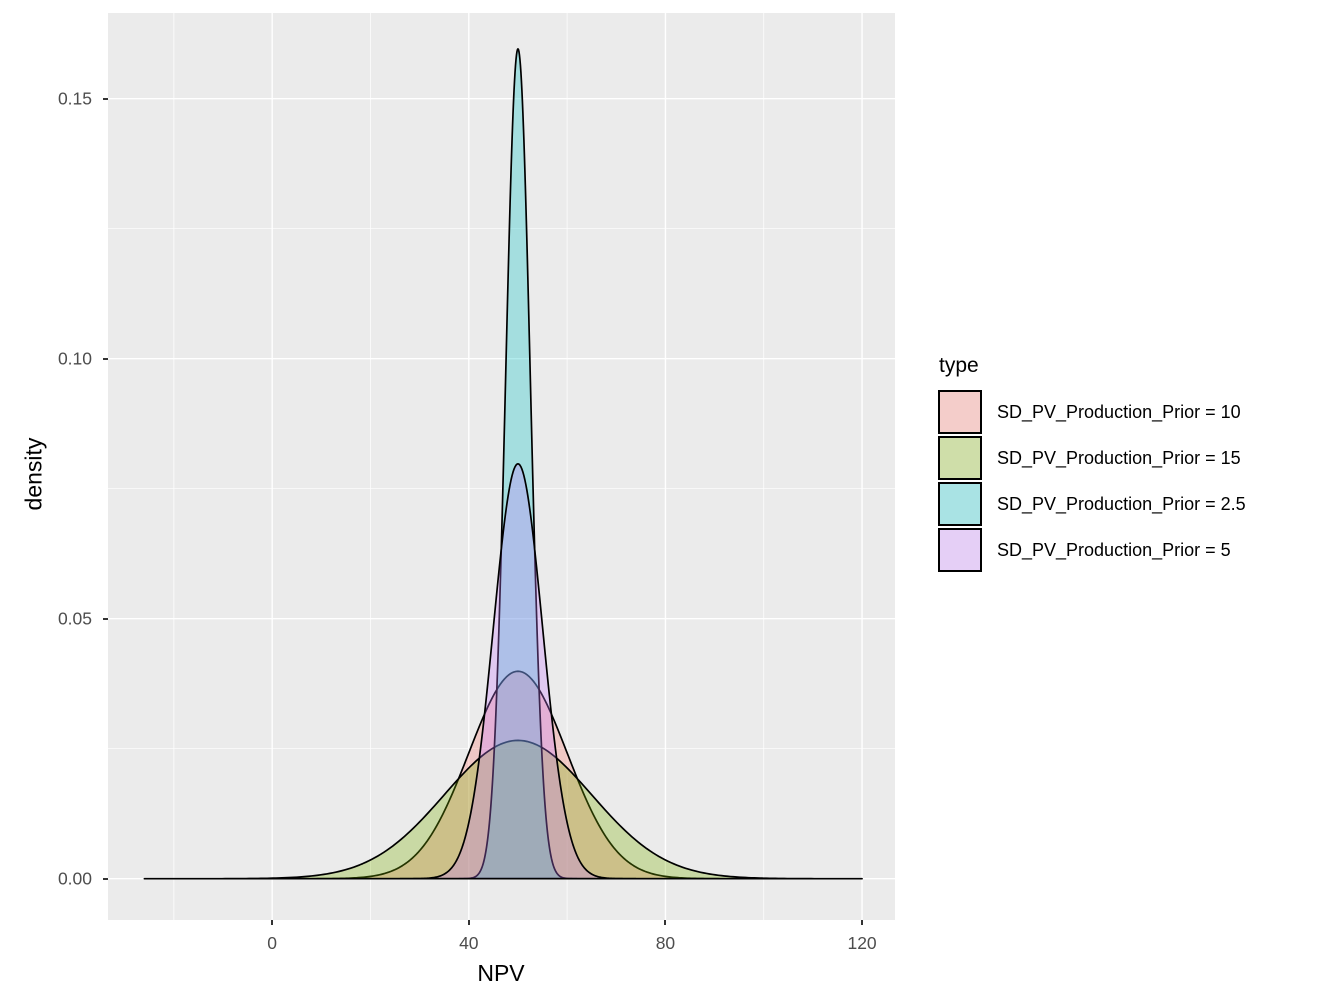 The width and height of the screenshot is (1344, 1008). I want to click on x-tick-label: 80, so click(665, 943).